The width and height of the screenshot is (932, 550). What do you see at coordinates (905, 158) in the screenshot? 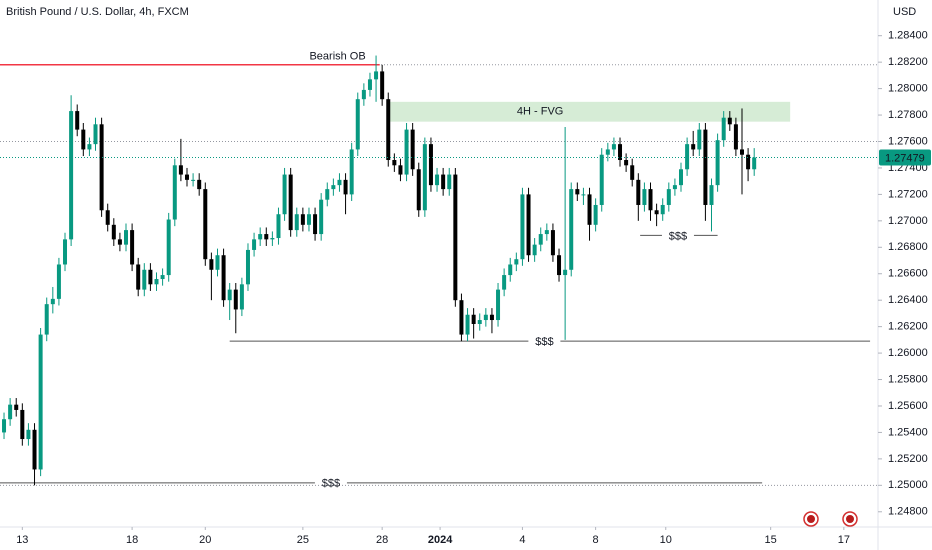
I see `last-price-label: 1.27479` at bounding box center [905, 158].